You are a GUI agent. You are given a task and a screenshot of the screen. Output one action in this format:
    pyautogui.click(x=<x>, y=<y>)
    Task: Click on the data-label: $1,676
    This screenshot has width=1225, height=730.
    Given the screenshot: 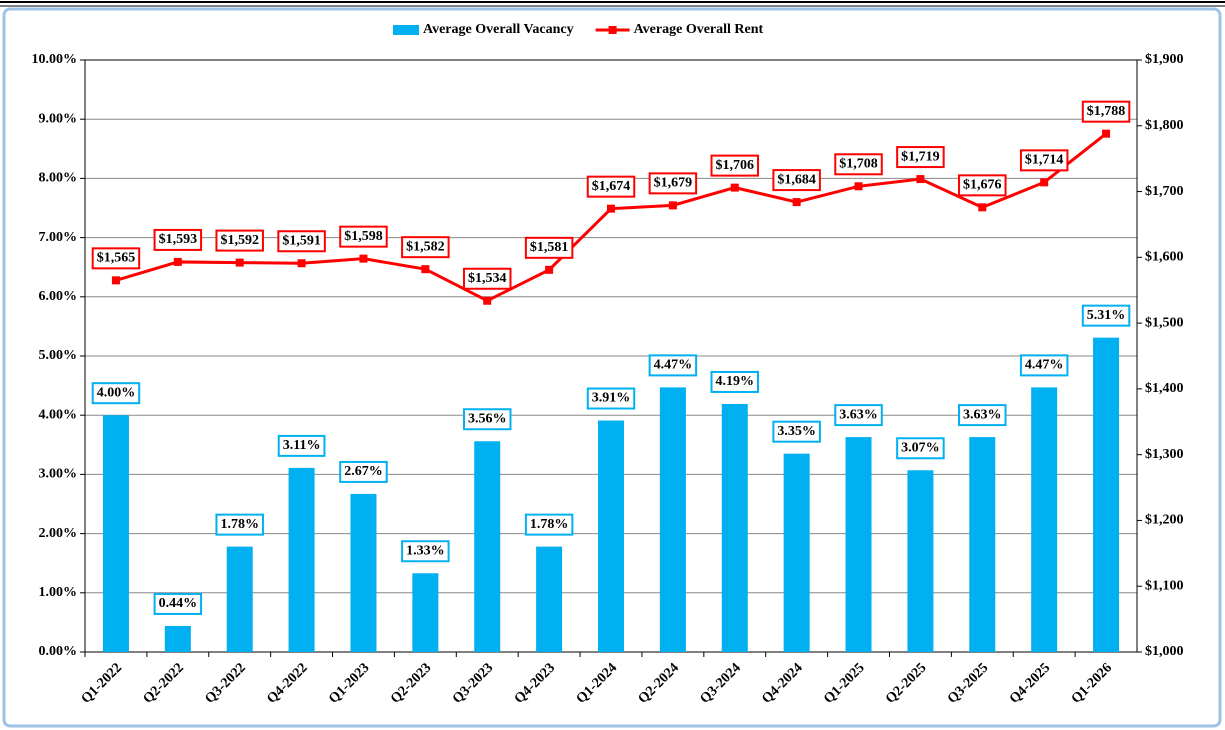 What is the action you would take?
    pyautogui.click(x=982, y=185)
    